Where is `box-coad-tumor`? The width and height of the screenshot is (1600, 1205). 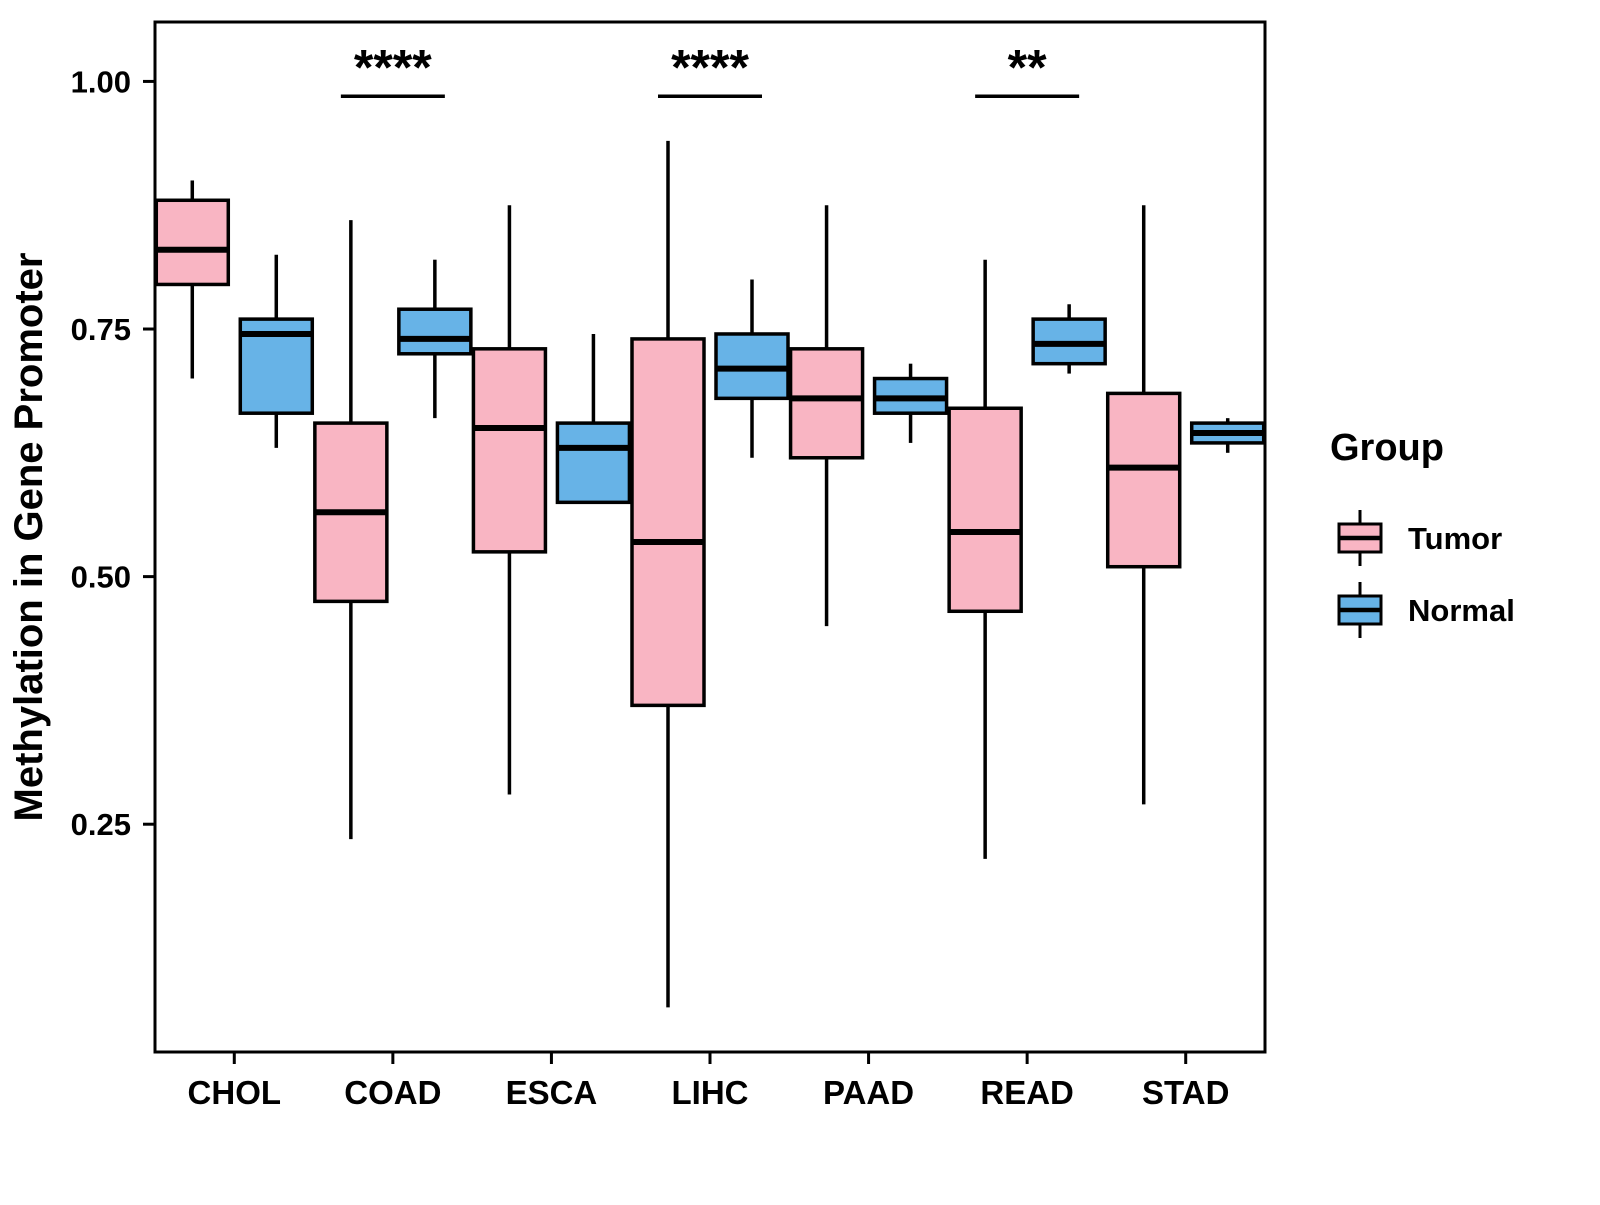 box-coad-tumor is located at coordinates (351, 530).